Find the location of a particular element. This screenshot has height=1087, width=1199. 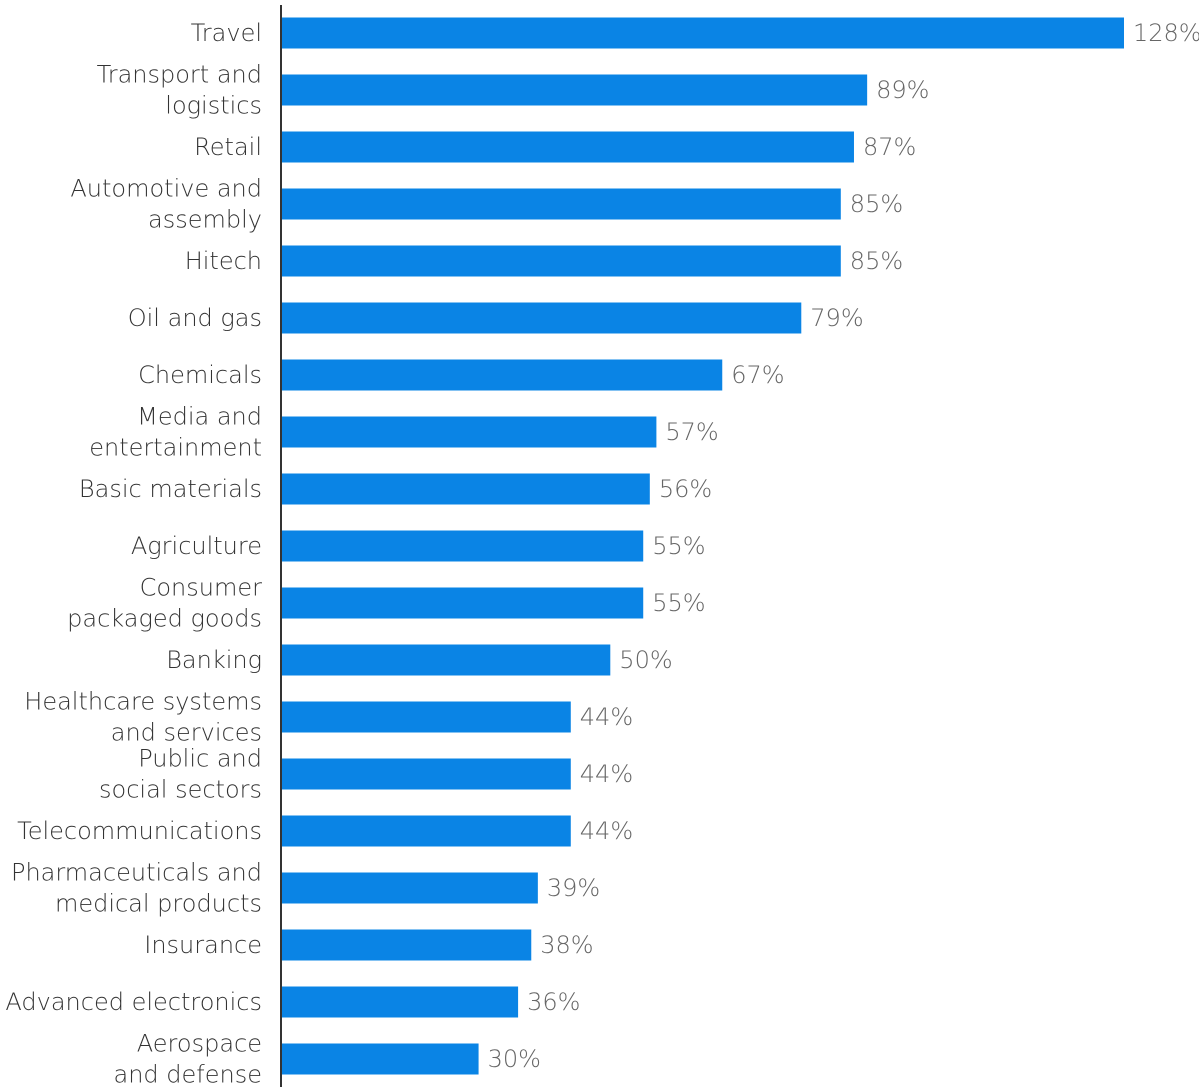

category-label: and defense is located at coordinates (188, 1074).